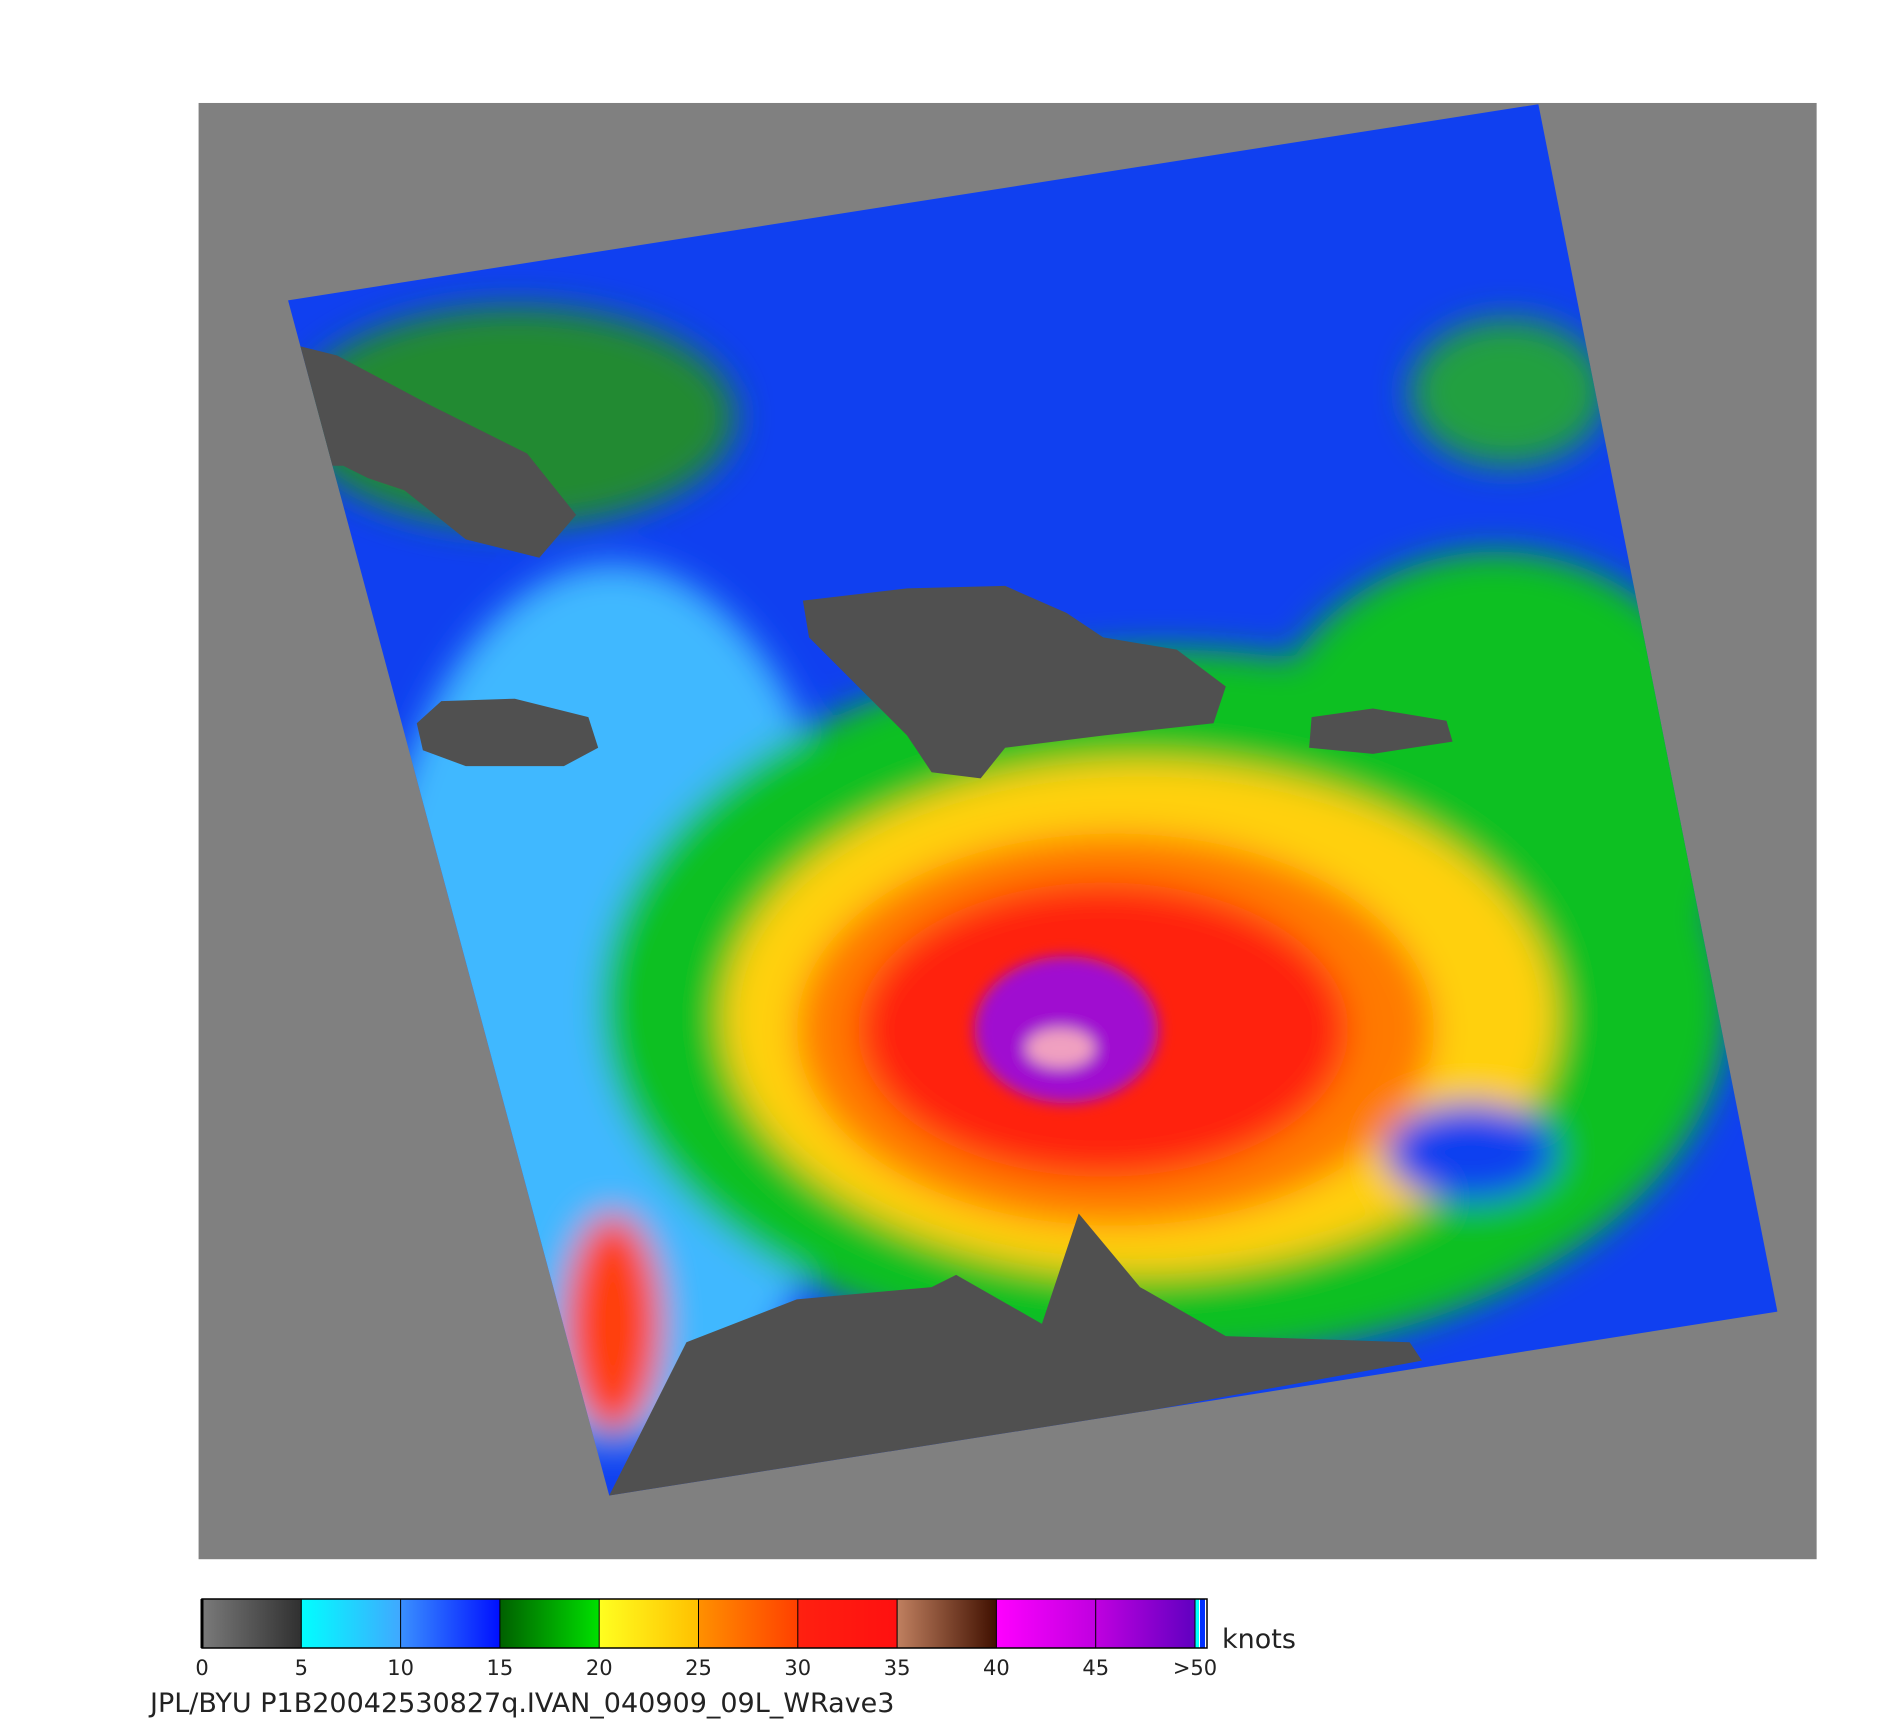 Image resolution: width=1900 pixels, height=1720 pixels. Describe the element at coordinates (996, 1668) in the screenshot. I see `colorbar-tick-label: 40` at that location.